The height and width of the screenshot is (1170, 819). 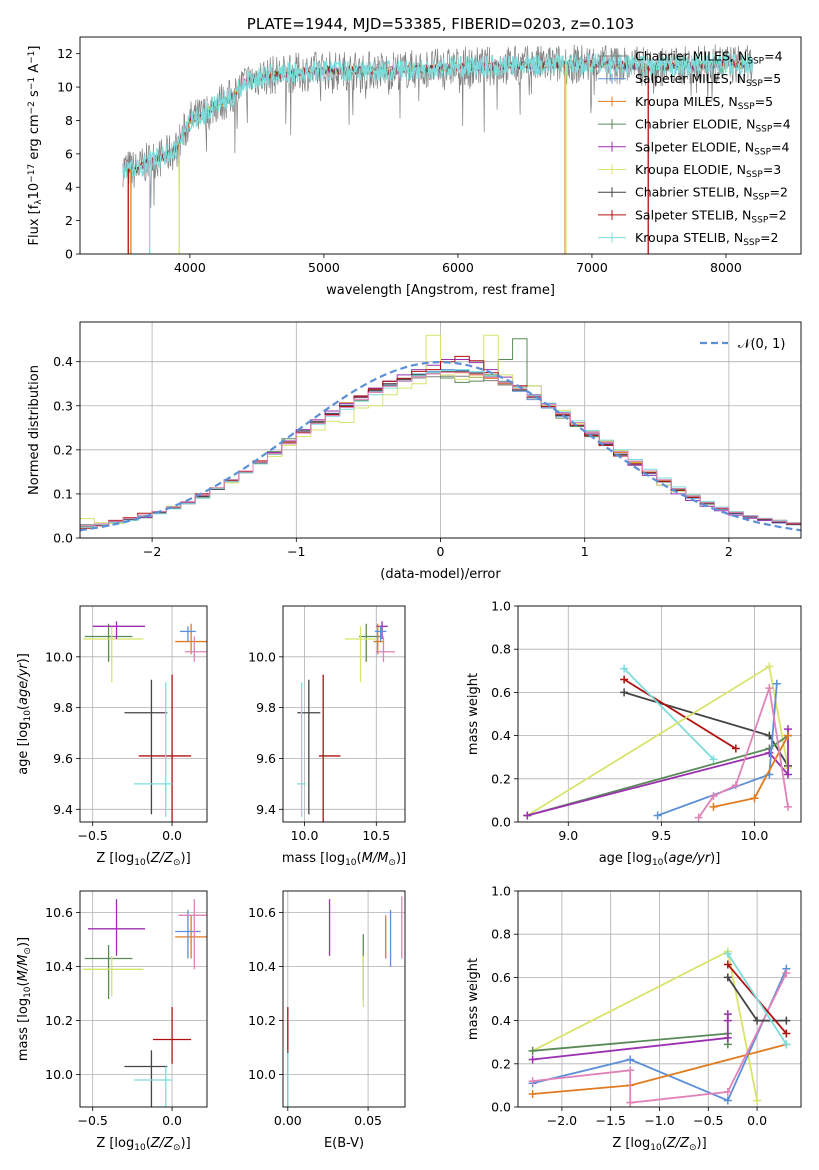 What do you see at coordinates (438, 115) in the screenshot?
I see `spectrum-model-line-stelib` at bounding box center [438, 115].